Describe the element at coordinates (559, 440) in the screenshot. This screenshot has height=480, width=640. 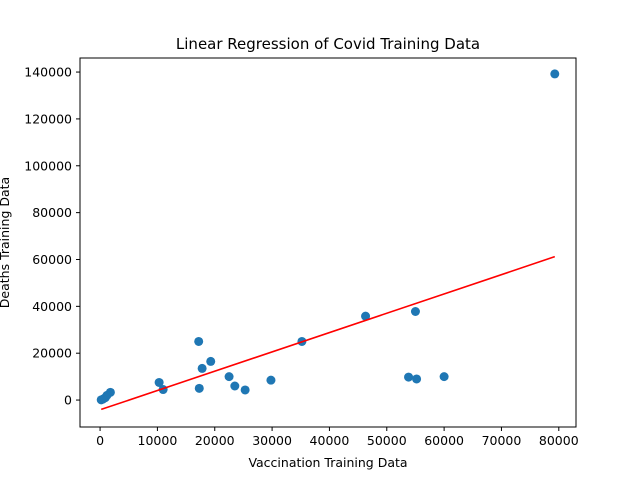
I see `x-tick-label: 80000` at that location.